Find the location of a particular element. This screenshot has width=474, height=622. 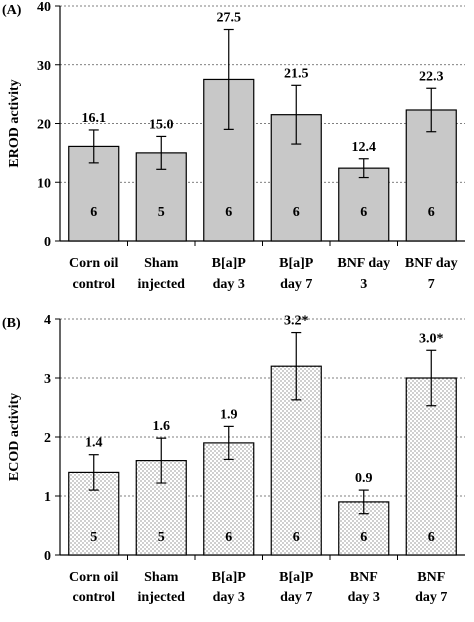

value-label-b-0: 1.4 is located at coordinates (94, 443).